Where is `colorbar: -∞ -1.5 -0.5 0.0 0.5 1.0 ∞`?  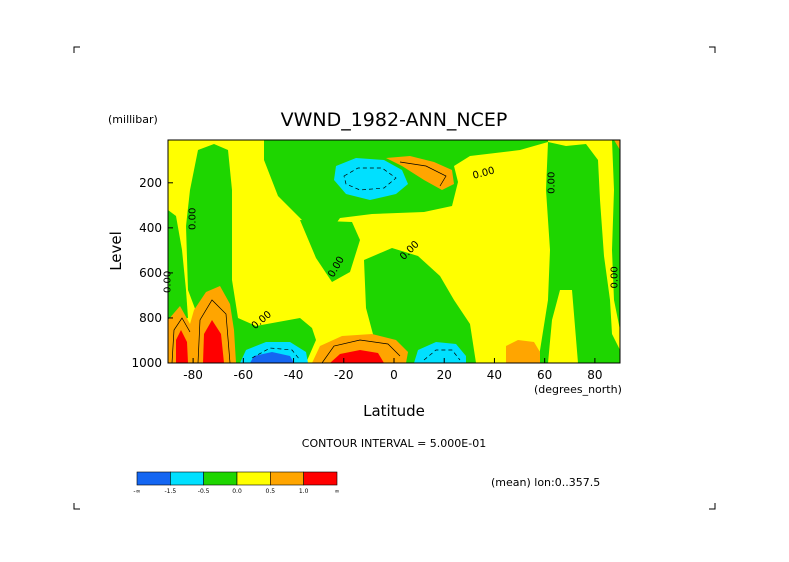
colorbar: -∞ -1.5 -0.5 0.0 0.5 1.0 ∞ is located at coordinates (236, 483).